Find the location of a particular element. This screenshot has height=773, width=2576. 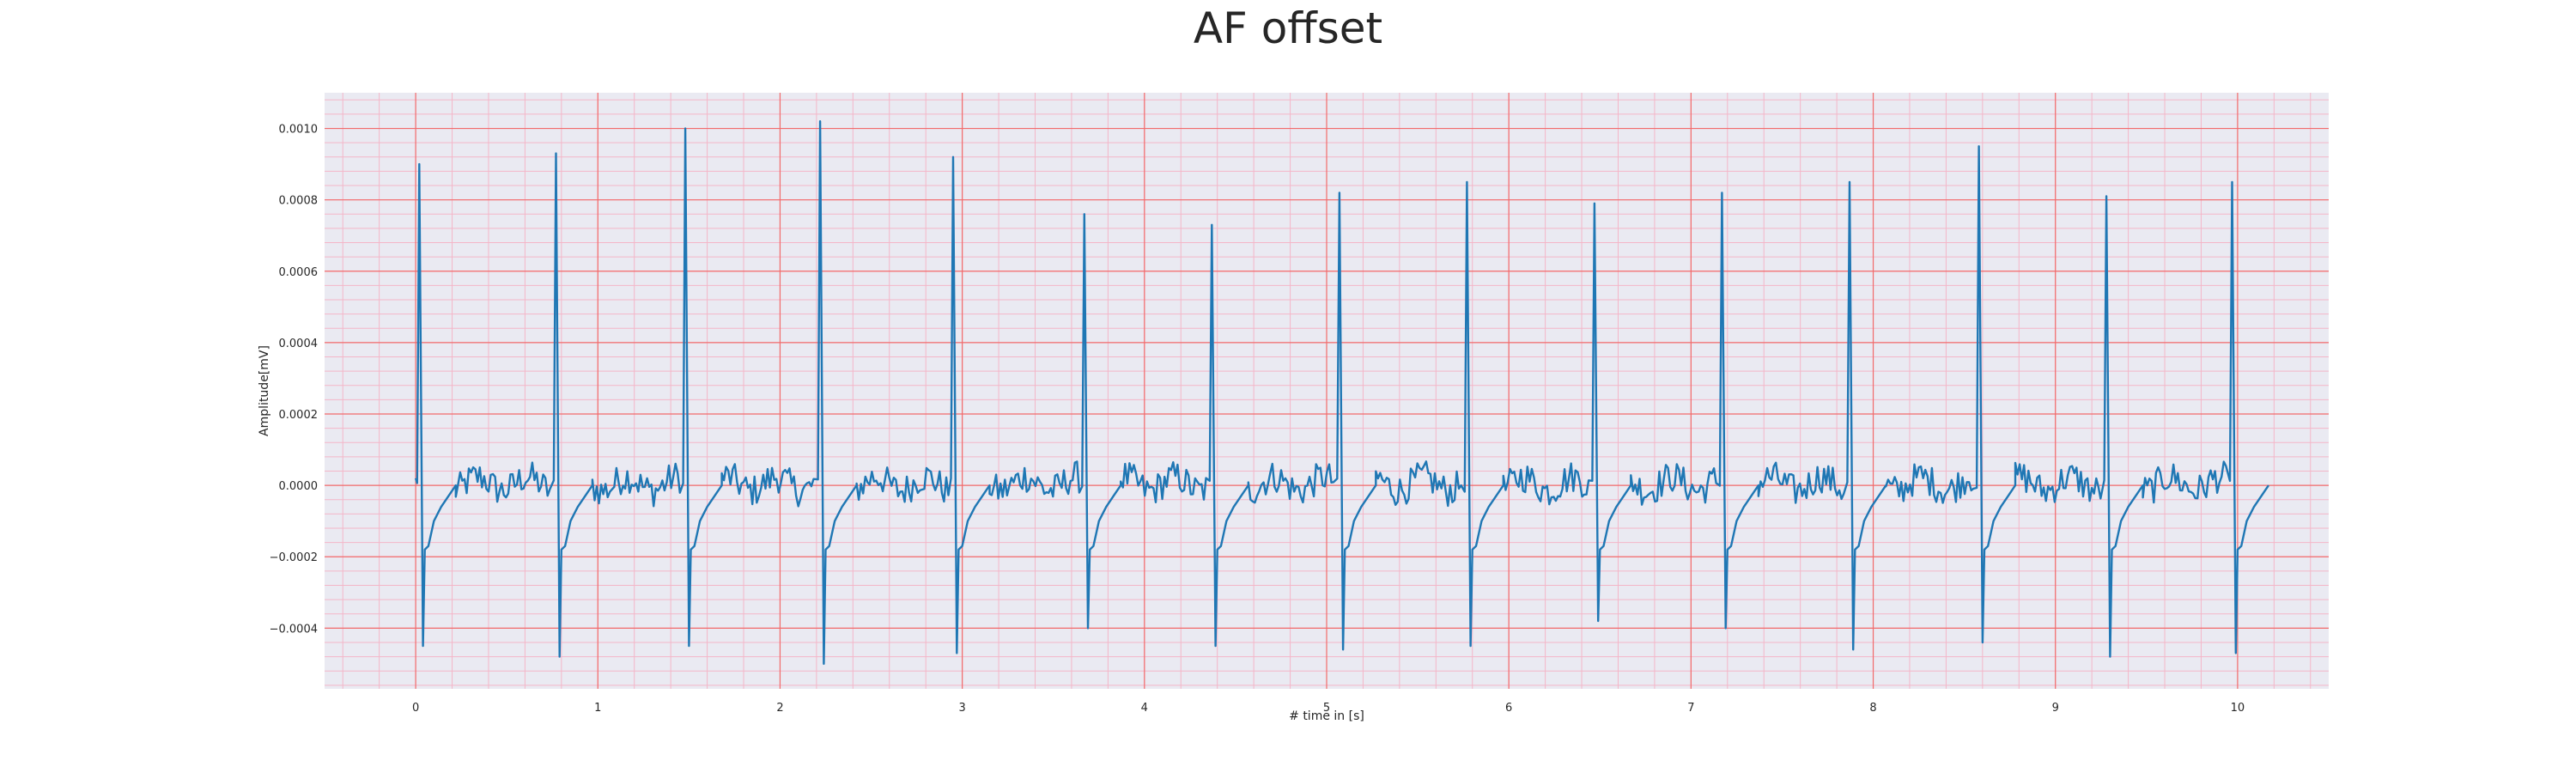

x-tick-label: 4 is located at coordinates (1144, 708).